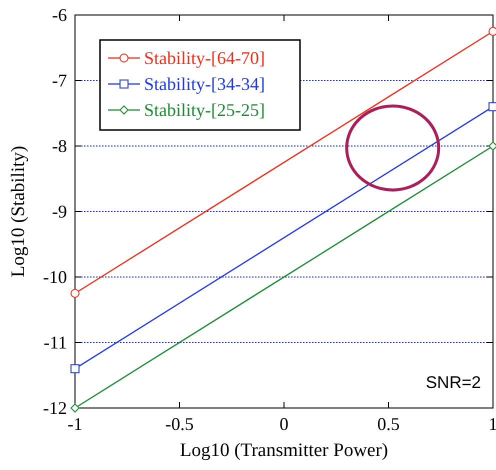 The width and height of the screenshot is (496, 470). What do you see at coordinates (18, 212) in the screenshot?
I see `y-axis-title: Log10 (Stability)` at bounding box center [18, 212].